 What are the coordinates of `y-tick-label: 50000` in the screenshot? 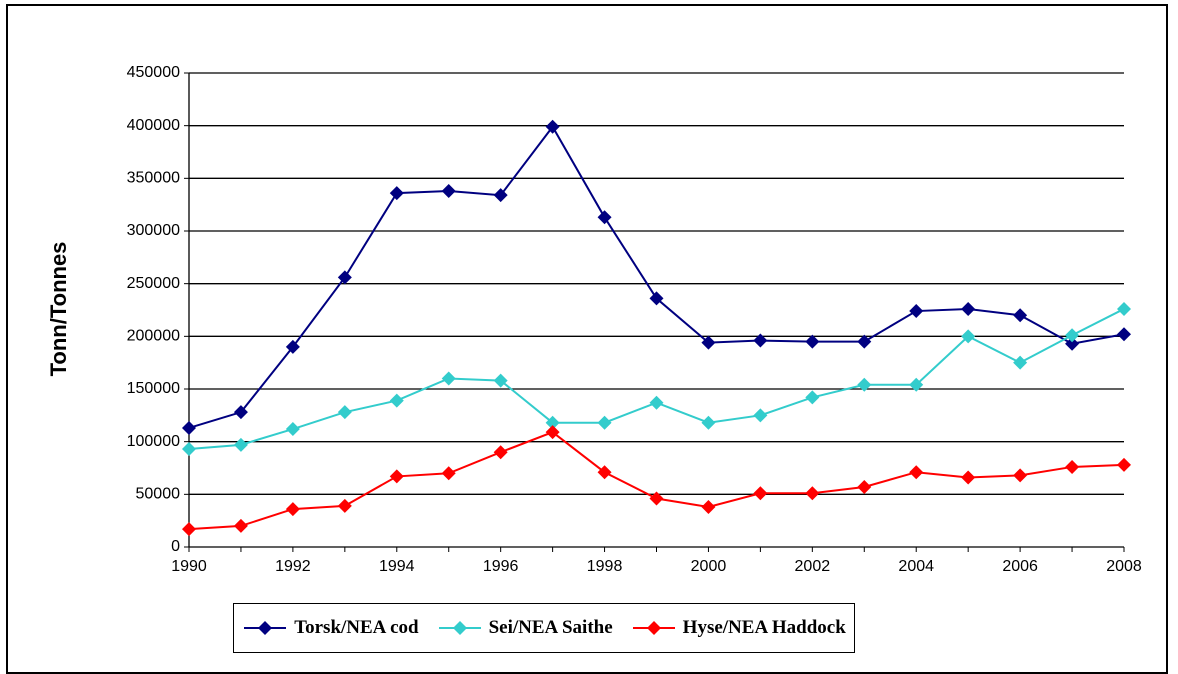 It's located at (158, 494).